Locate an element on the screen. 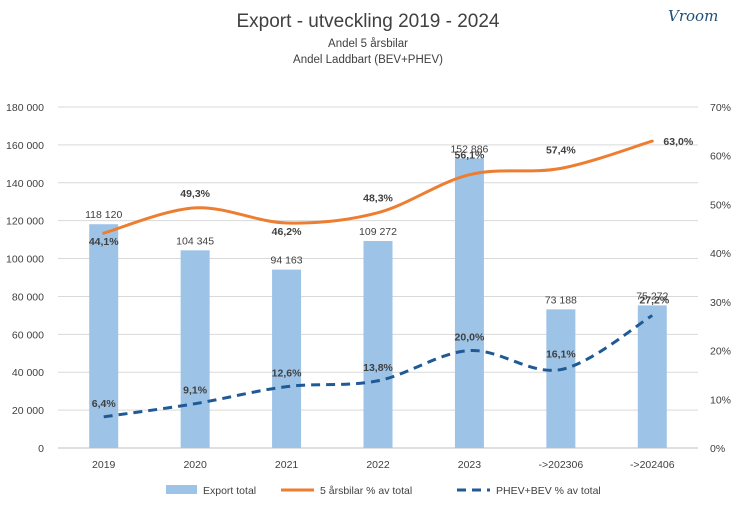 This screenshot has width=737, height=505. legend-swatch-export-total is located at coordinates (181, 489).